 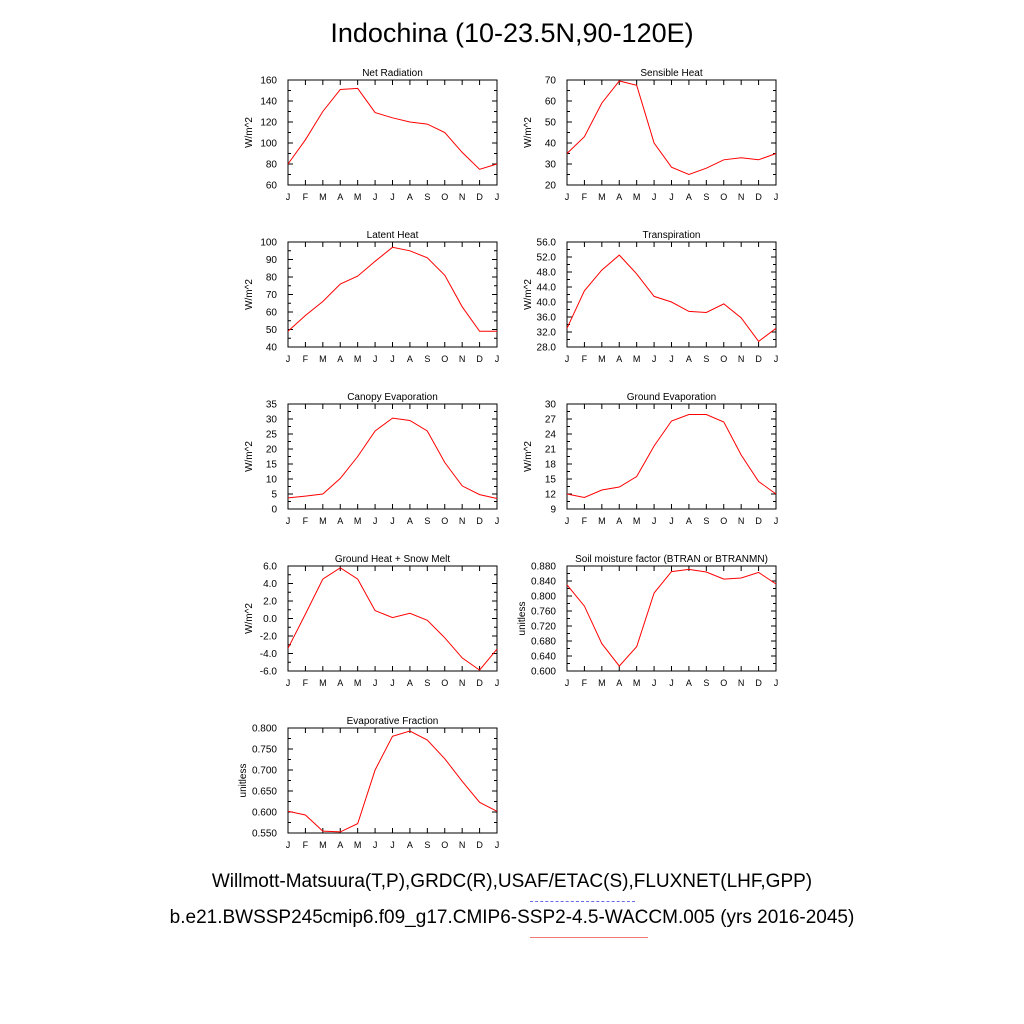 I want to click on y-tick-label: 0.760, so click(x=543, y=612).